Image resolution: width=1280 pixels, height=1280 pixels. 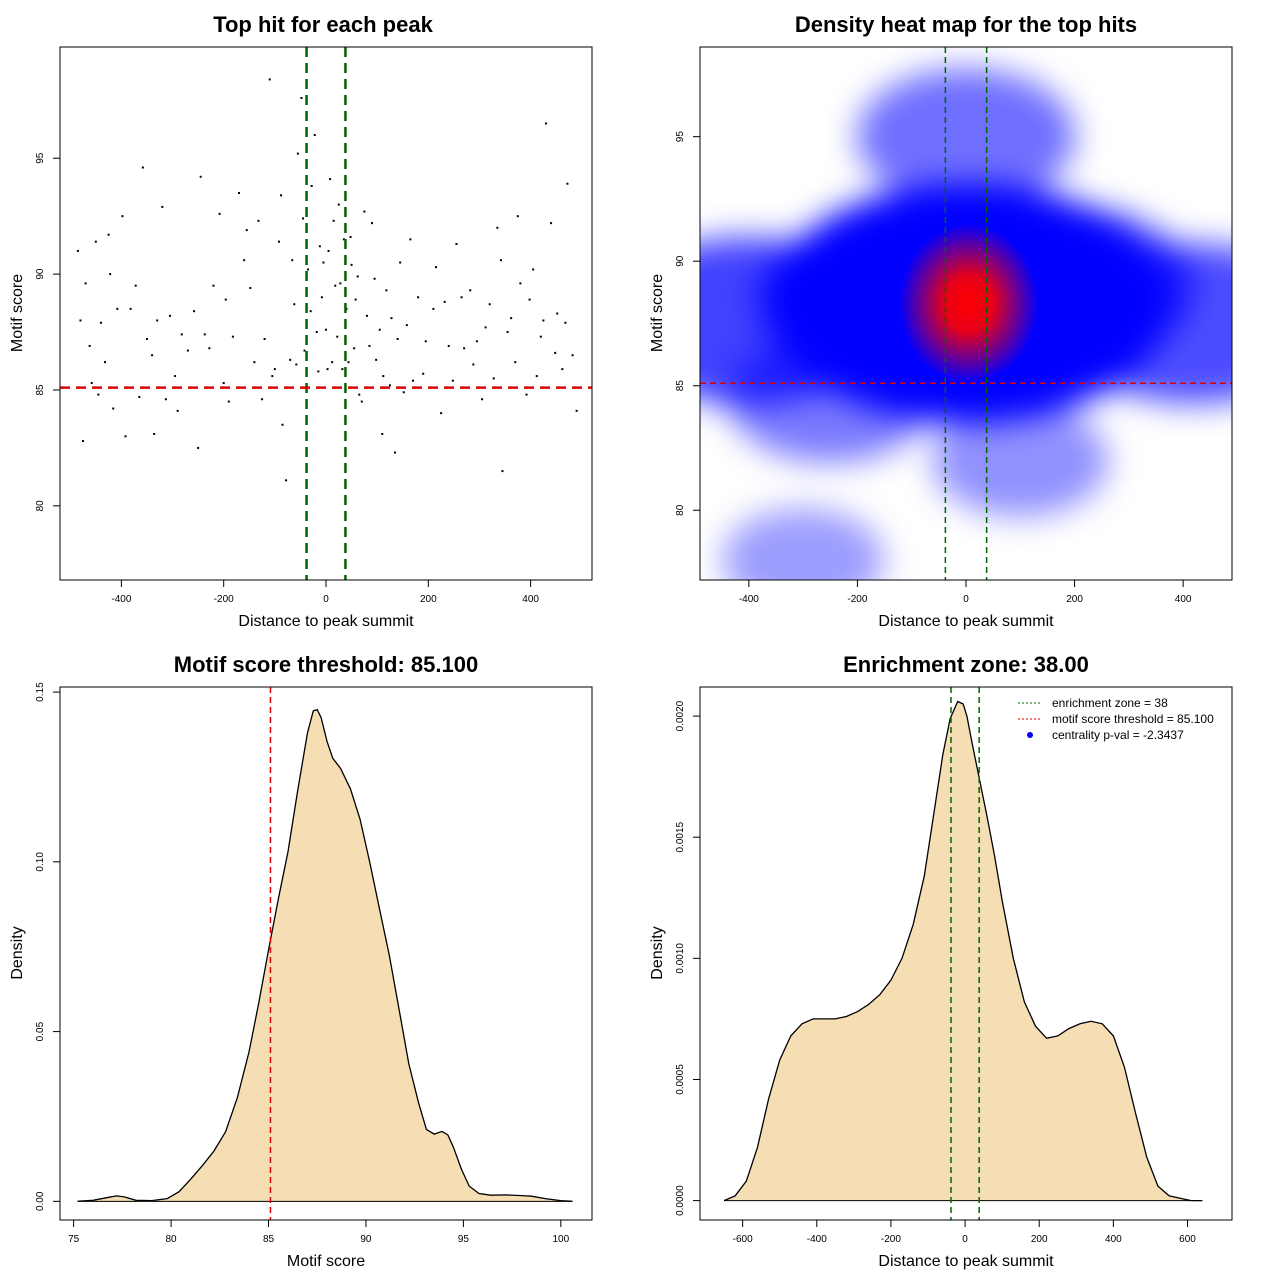 What do you see at coordinates (560, 1239) in the screenshot?
I see `x-tick-label: 100` at bounding box center [560, 1239].